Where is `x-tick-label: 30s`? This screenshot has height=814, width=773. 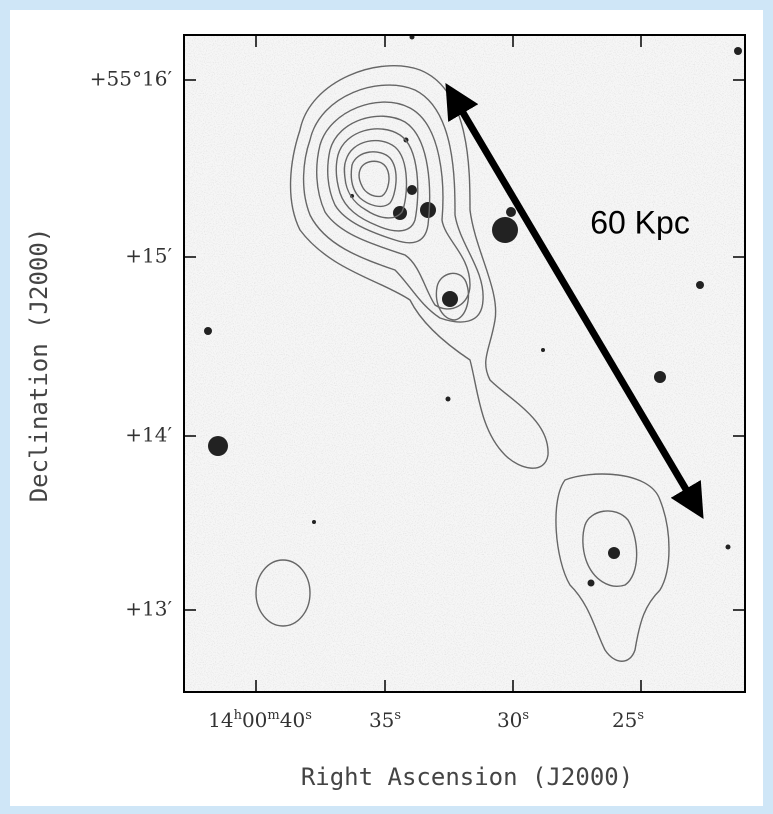
x-tick-label: 30s is located at coordinates (513, 720).